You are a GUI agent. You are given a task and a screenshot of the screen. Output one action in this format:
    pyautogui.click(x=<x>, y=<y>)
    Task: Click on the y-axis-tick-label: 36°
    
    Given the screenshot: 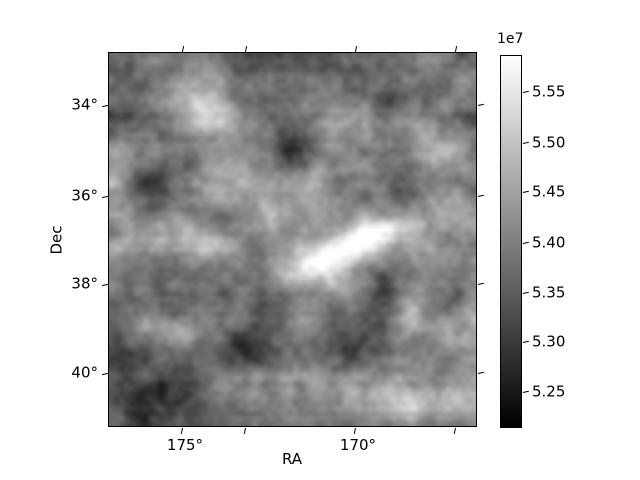 What is the action you would take?
    pyautogui.click(x=84, y=195)
    